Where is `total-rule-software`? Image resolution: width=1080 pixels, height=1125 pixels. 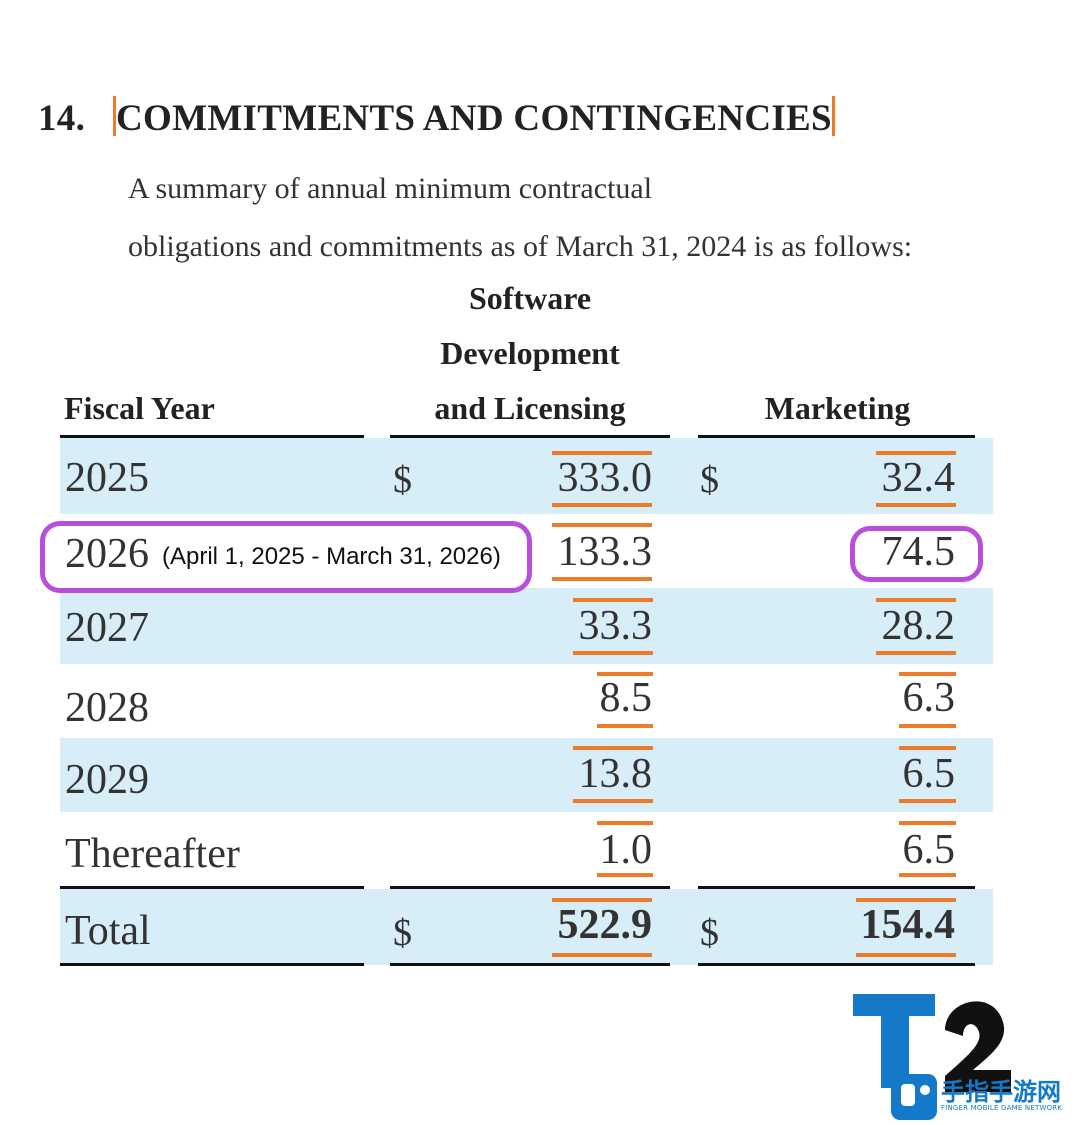
total-rule-software is located at coordinates (530, 887).